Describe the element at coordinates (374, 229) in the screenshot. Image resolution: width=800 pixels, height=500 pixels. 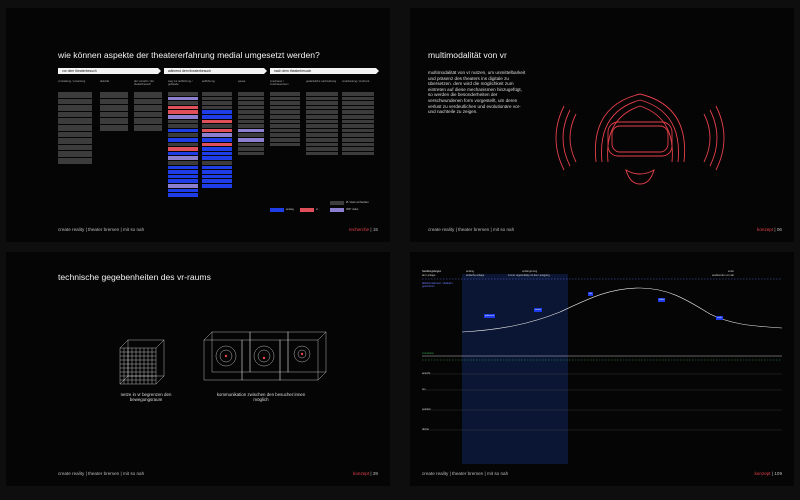
I see `page-num: | 15` at that location.